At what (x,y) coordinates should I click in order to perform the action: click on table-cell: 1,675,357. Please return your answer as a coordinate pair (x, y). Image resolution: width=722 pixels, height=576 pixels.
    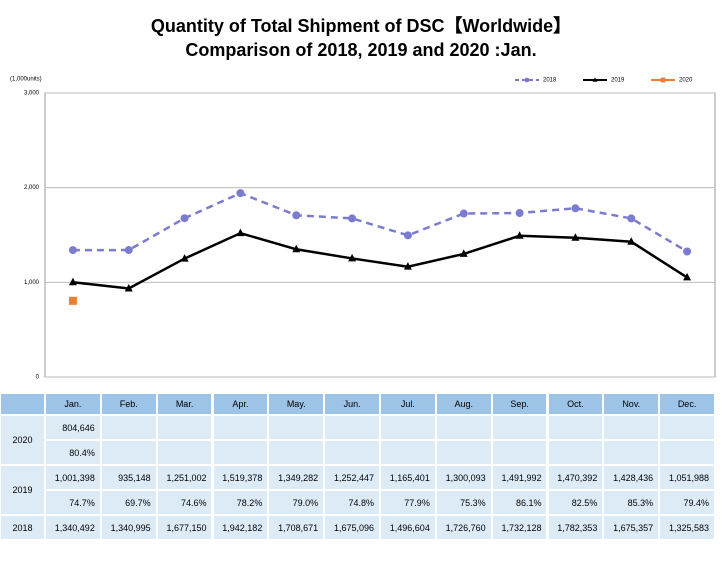
    Looking at the image, I should click on (631, 527).